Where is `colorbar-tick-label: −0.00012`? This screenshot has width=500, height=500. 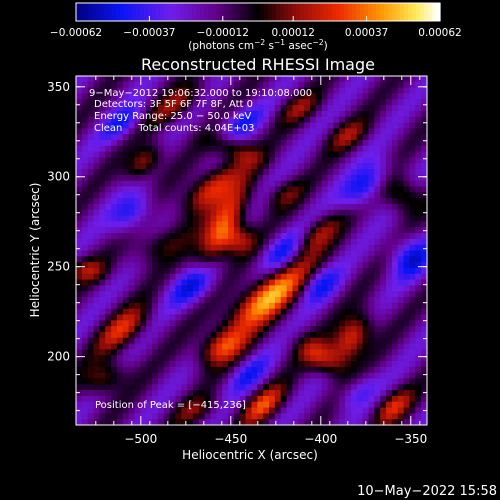 colorbar-tick-label: −0.00012 is located at coordinates (223, 33).